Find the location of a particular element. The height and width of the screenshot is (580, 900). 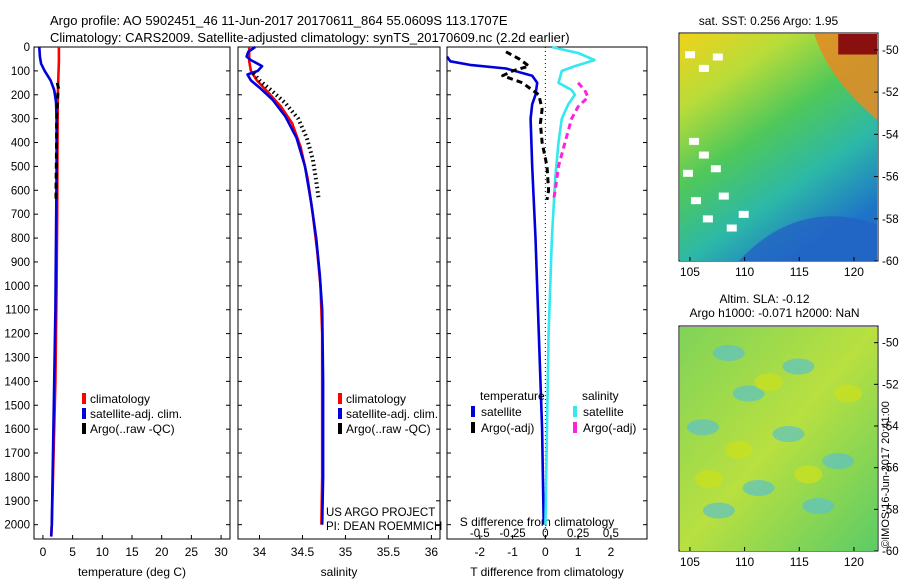

temperature-series-satellite-adj-clim- is located at coordinates (48, 291).